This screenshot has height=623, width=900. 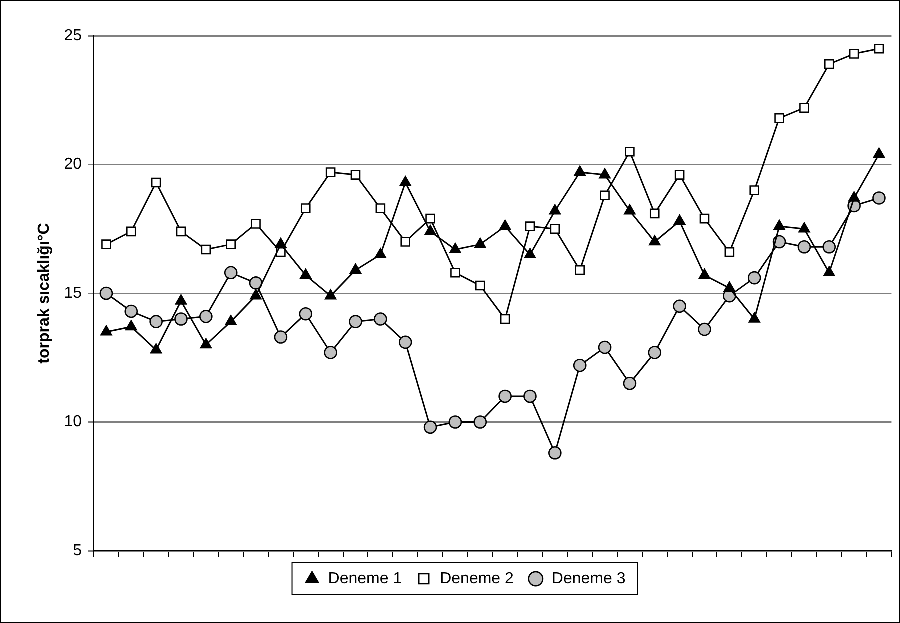 What do you see at coordinates (73, 293) in the screenshot?
I see `y-tick-label: 15` at bounding box center [73, 293].